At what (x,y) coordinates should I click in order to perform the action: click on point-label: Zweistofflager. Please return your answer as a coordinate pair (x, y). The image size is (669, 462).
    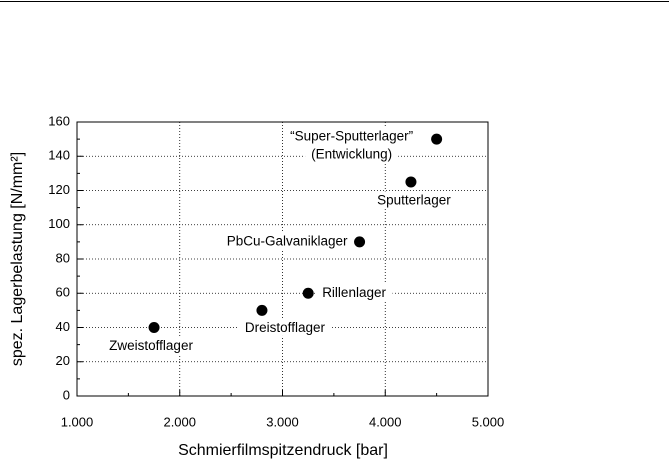
    Looking at the image, I should click on (151, 345).